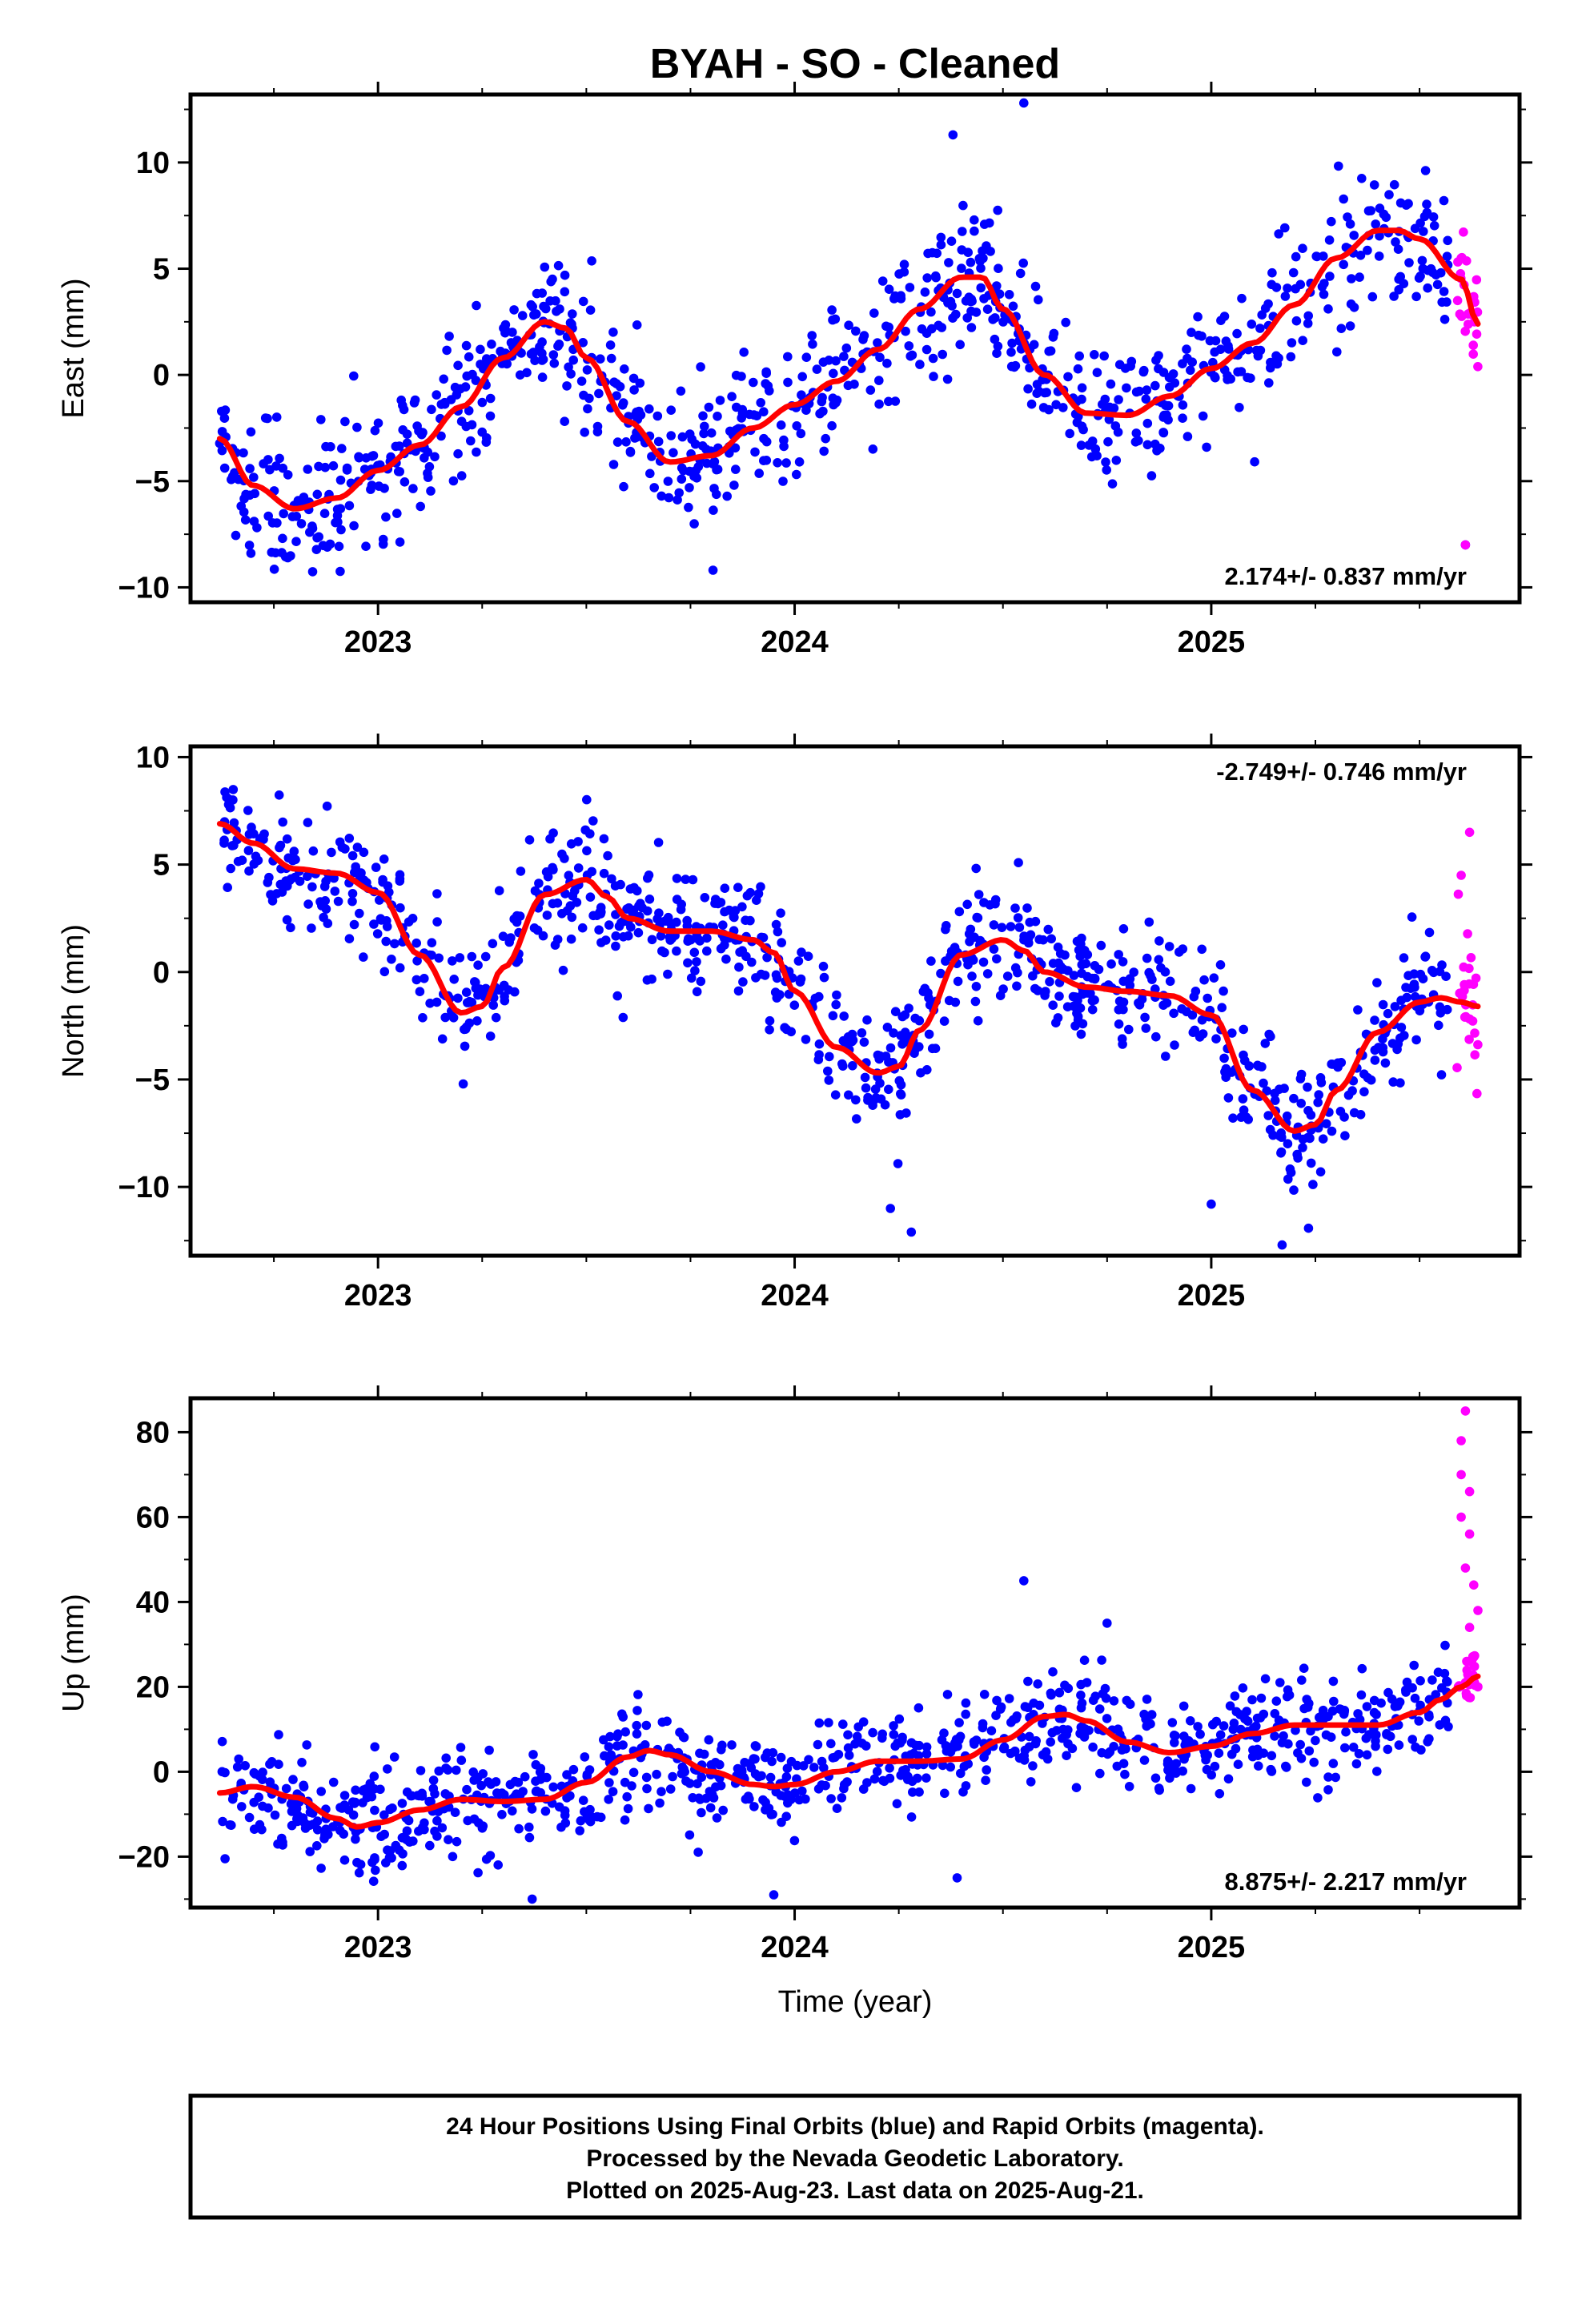  Describe the element at coordinates (74, 1001) in the screenshot. I see `y-axis-title: North (mm)` at that location.